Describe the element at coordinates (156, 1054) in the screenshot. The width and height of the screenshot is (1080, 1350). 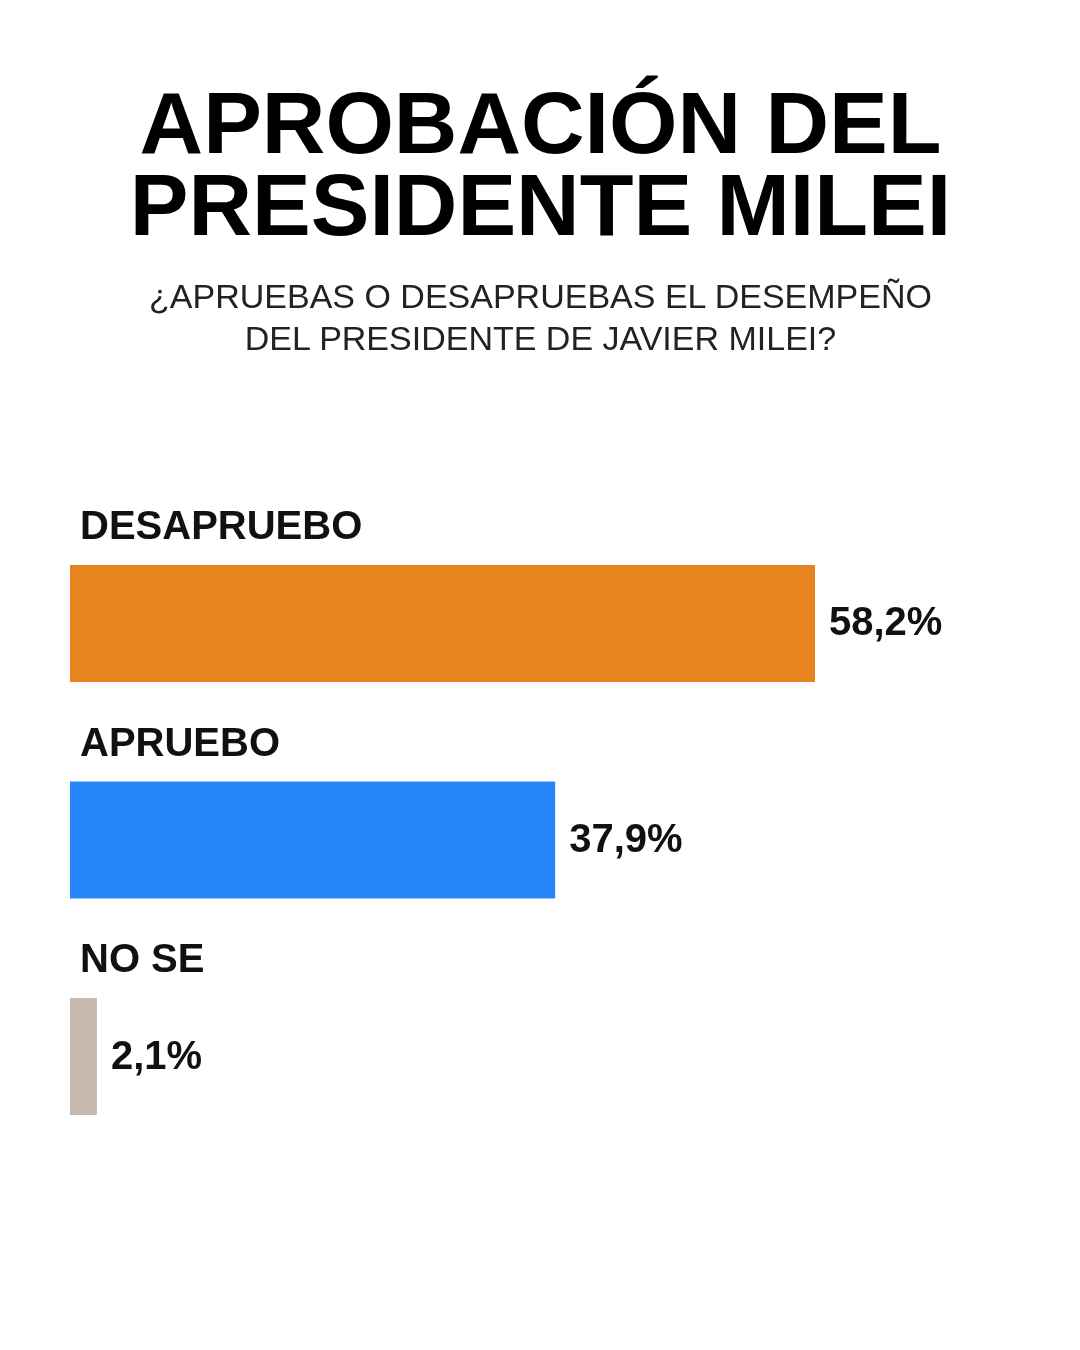
I see `data-label: 2,1%` at that location.